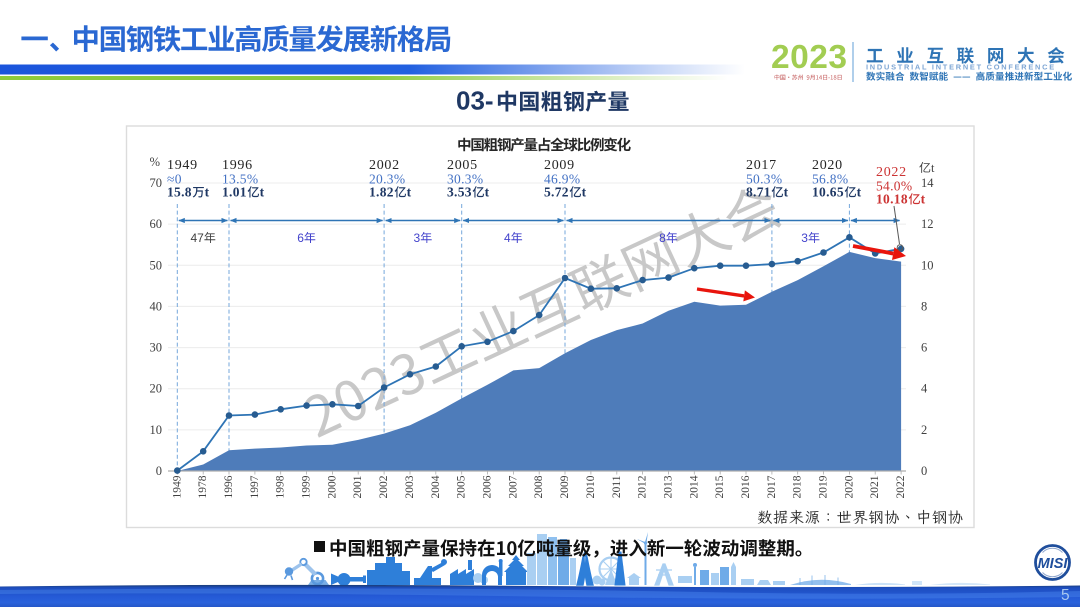 The width and height of the screenshot is (1080, 612). What do you see at coordinates (203, 486) in the screenshot?
I see `svg-text: 1978` at bounding box center [203, 486].